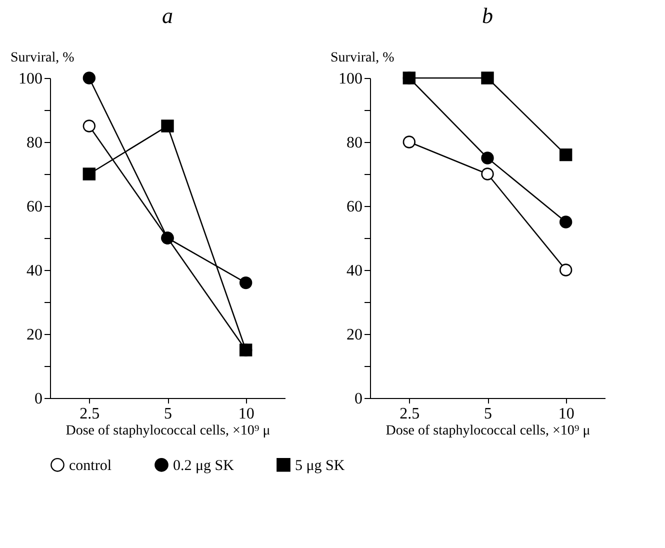  What do you see at coordinates (167, 15) in the screenshot?
I see `chart-title: a` at bounding box center [167, 15].